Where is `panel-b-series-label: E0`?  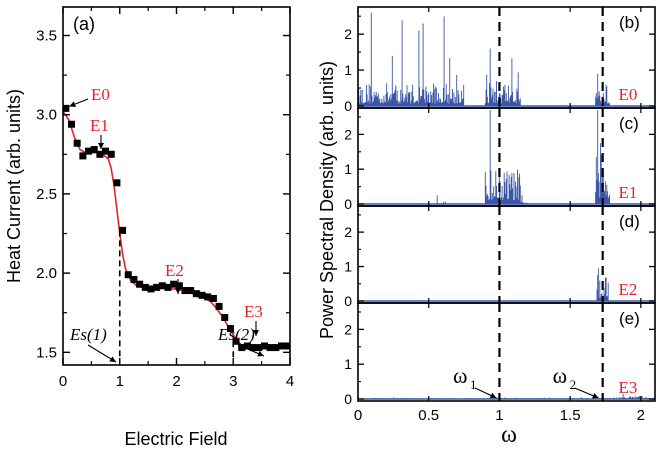
panel-b-series-label: E0 is located at coordinates (628, 94).